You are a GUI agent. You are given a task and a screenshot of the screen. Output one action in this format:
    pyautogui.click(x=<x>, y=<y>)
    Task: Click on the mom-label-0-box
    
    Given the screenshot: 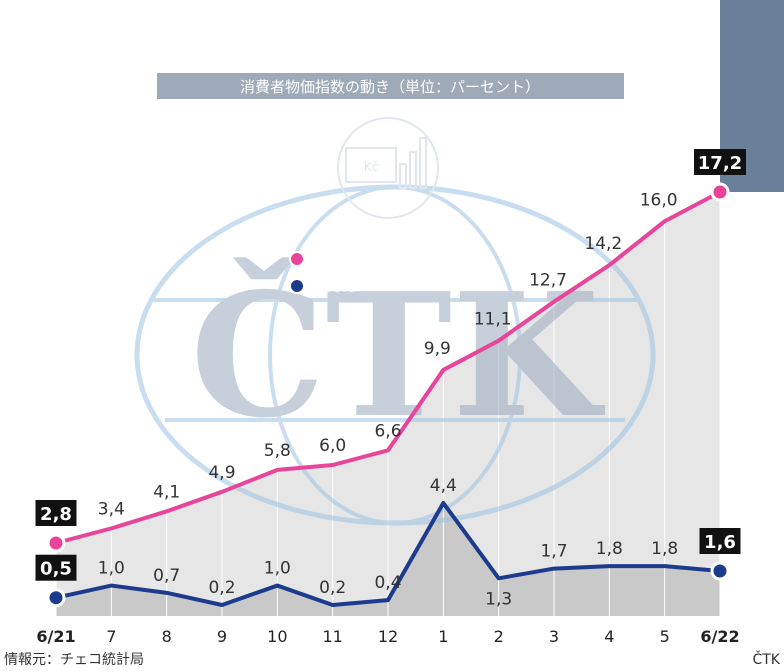 What is the action you would take?
    pyautogui.click(x=56, y=567)
    